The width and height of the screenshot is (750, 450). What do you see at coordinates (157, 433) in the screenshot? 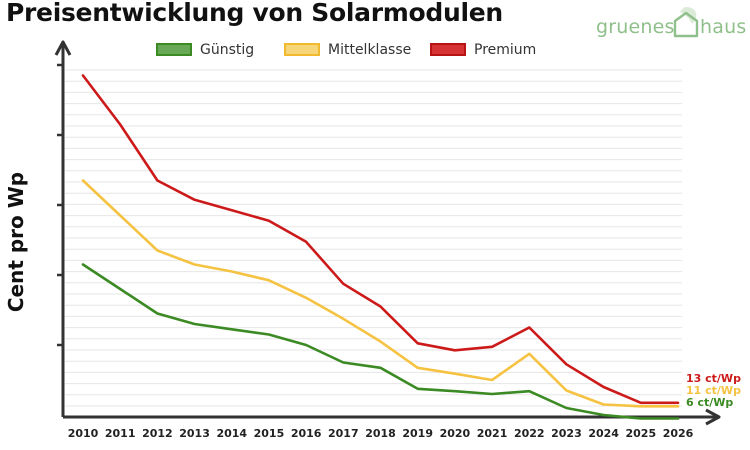
I see `x-tick-label: 2012` at bounding box center [157, 433].